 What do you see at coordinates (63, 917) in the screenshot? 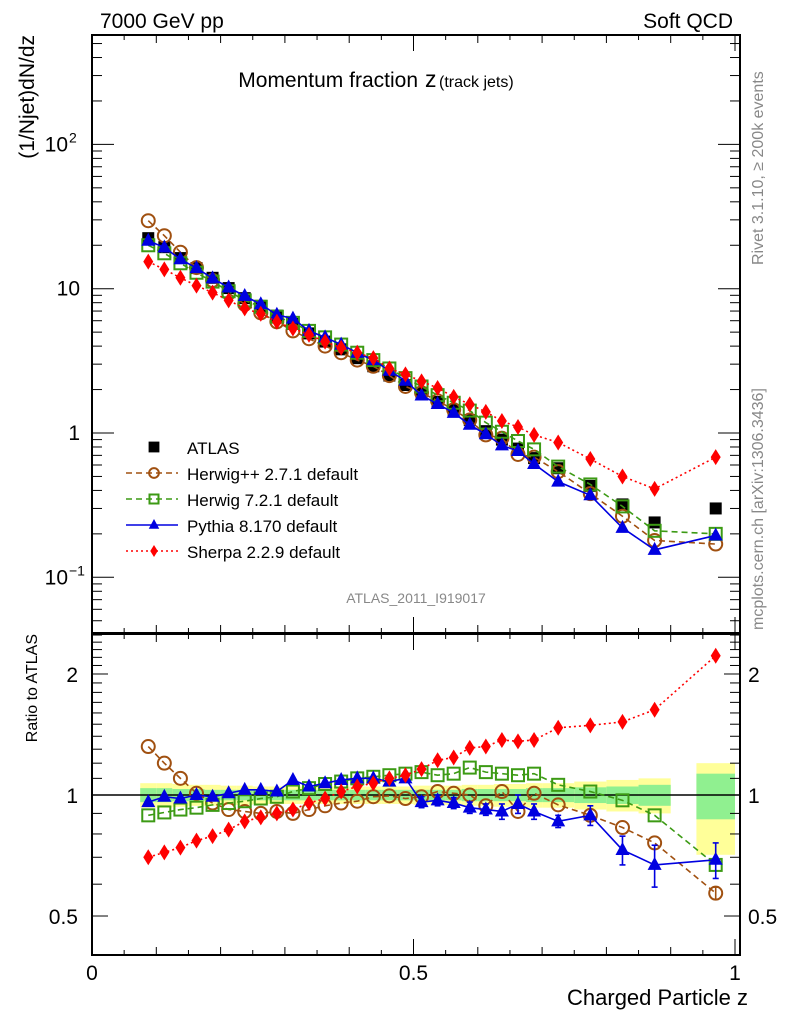
I see `ratio-y-tick-label: 0.5` at bounding box center [63, 917].